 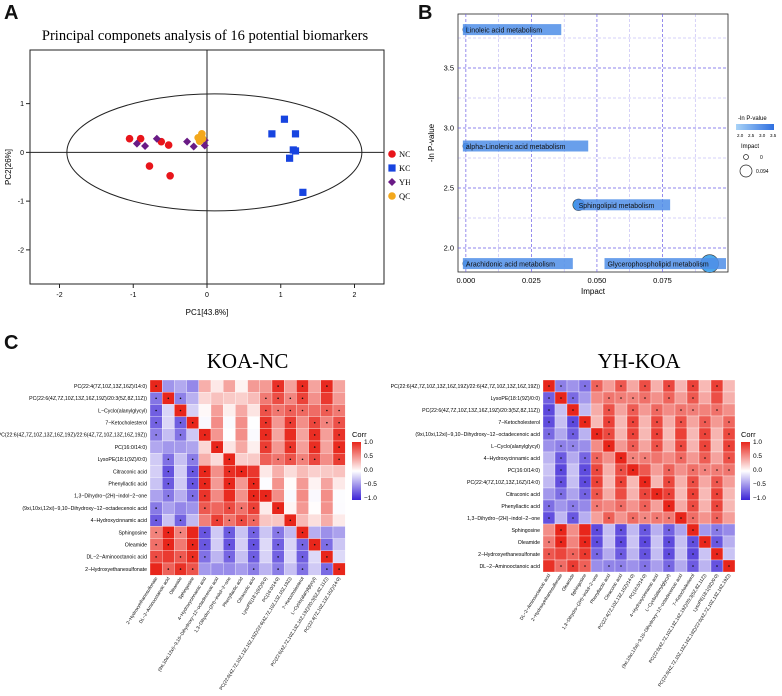 What do you see at coordinates (449, 248) in the screenshot?
I see `pathway-ytick-label: 2.0` at bounding box center [449, 248].